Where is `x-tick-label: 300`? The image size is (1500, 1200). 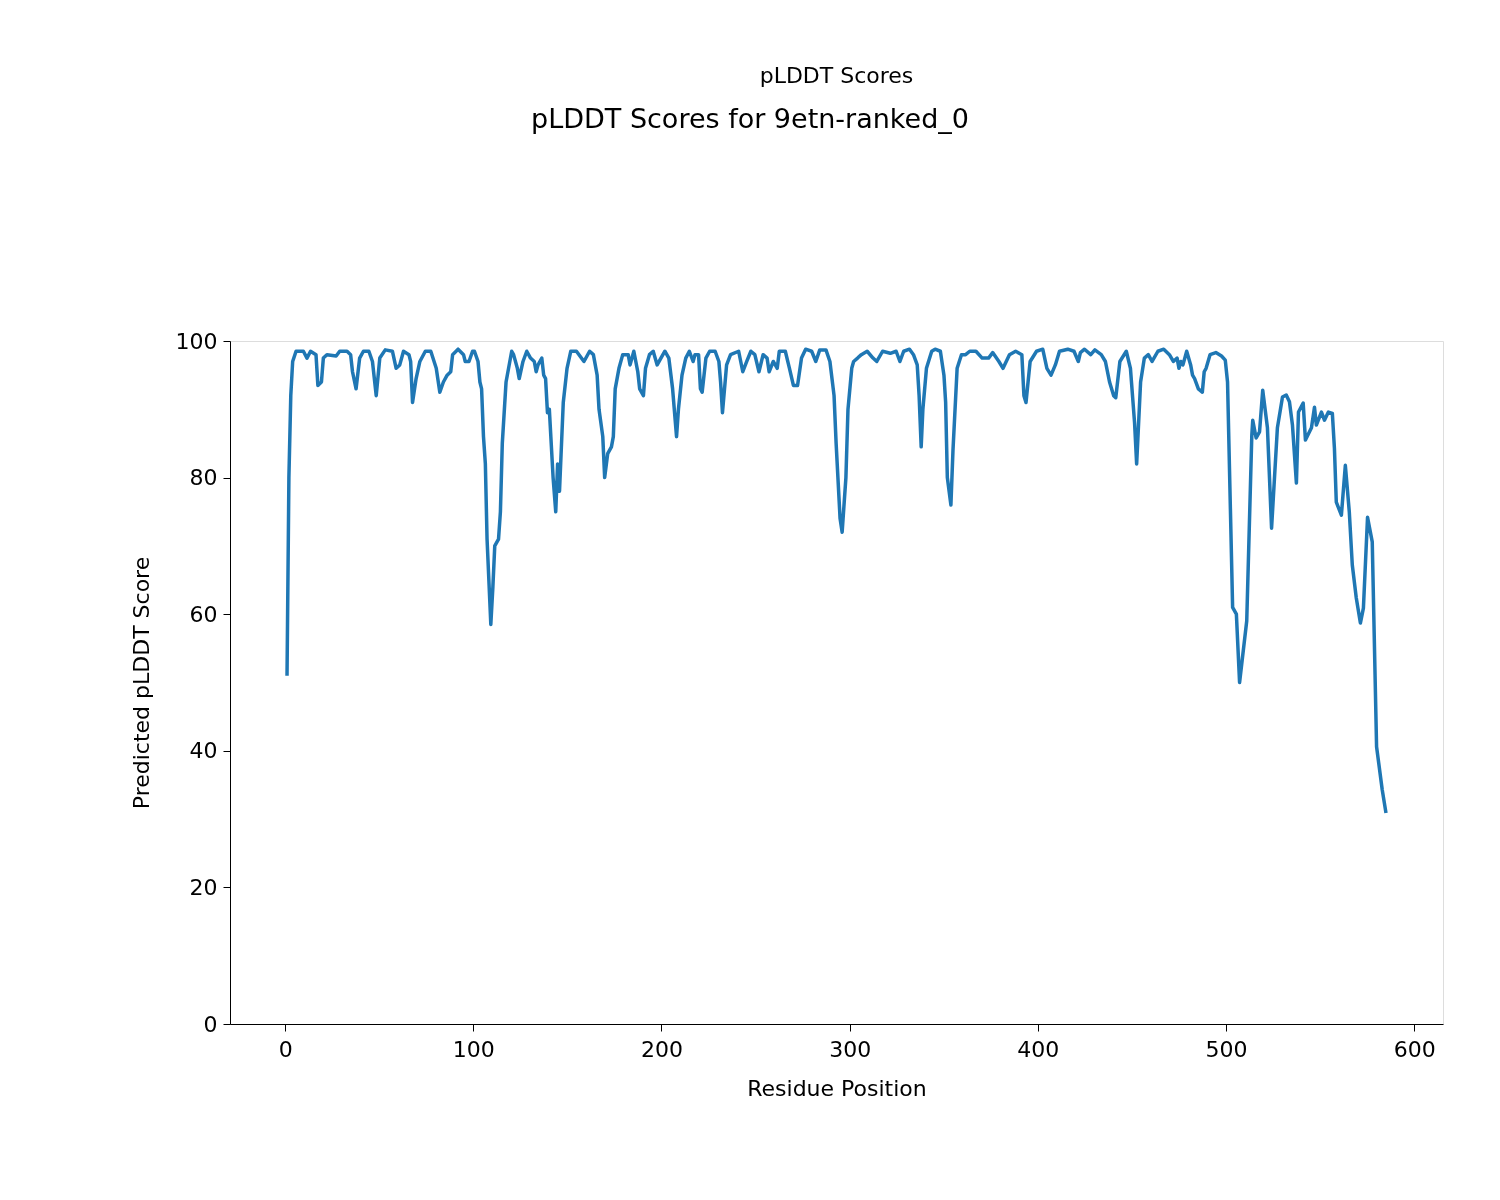 x-tick-label: 300 is located at coordinates (850, 1049).